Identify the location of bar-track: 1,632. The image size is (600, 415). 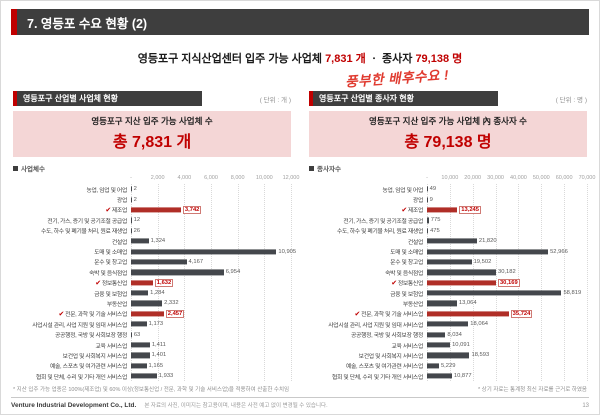
(211, 283).